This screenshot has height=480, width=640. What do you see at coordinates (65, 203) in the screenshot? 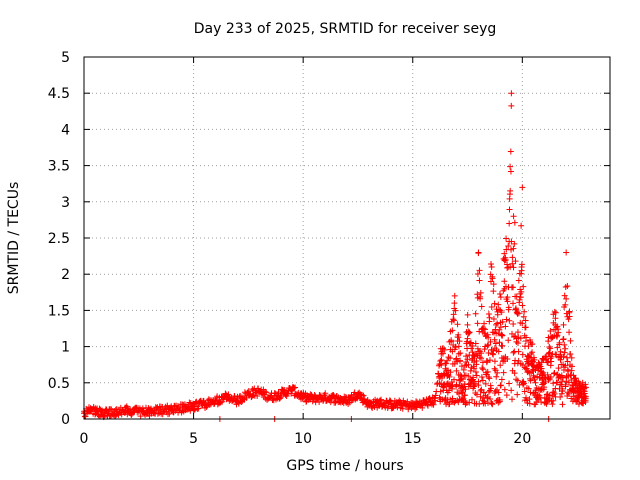
I see `y-tick-label: 3` at bounding box center [65, 203].